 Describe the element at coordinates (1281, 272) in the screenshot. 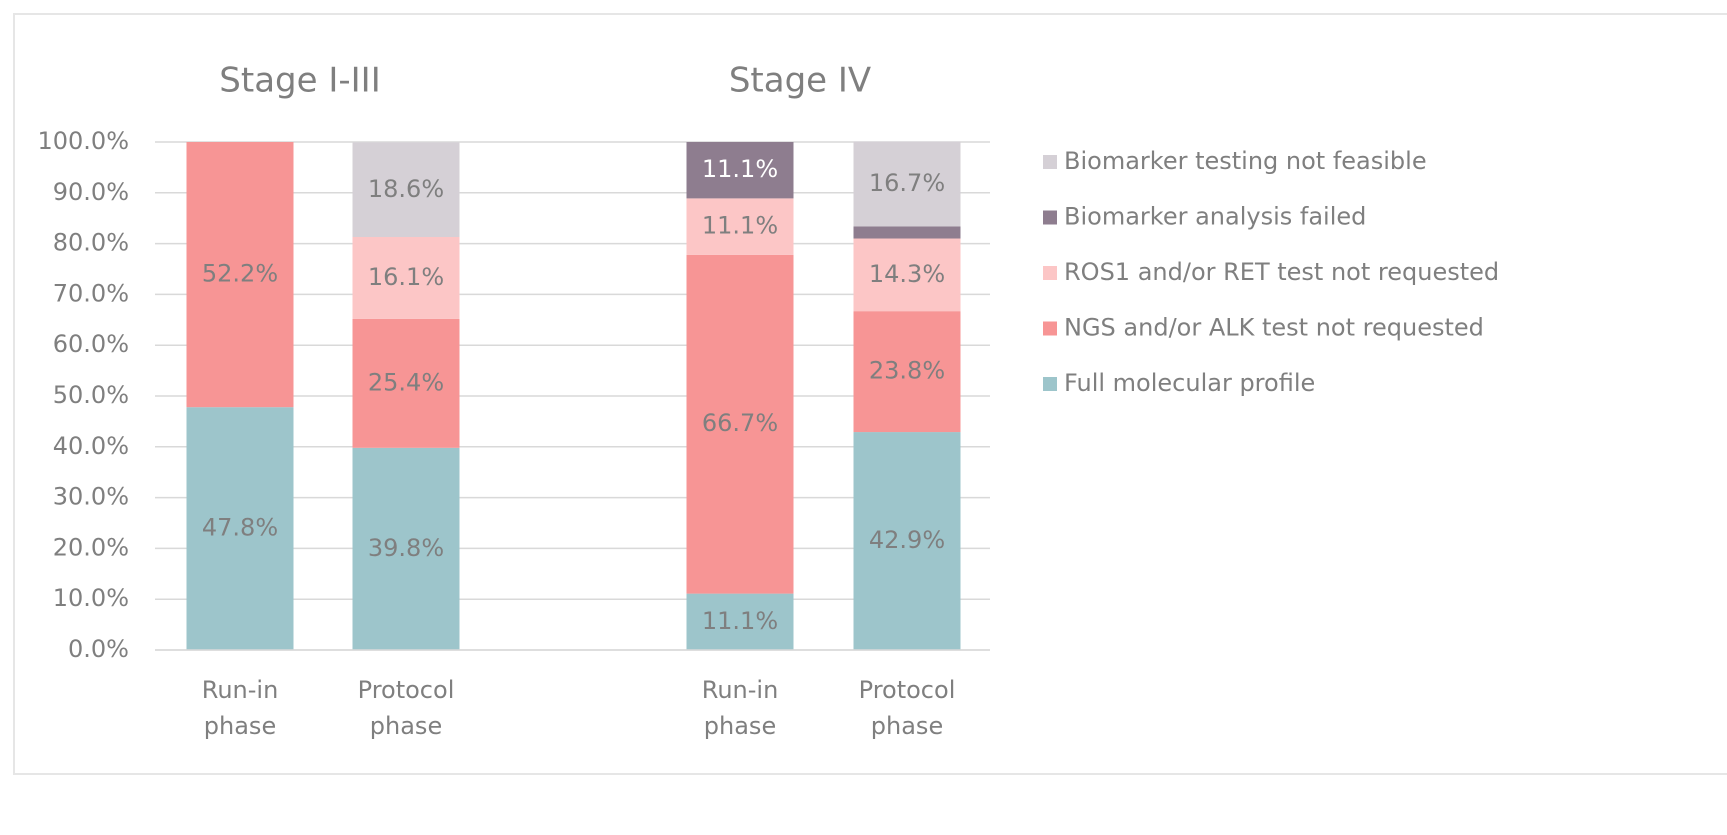

I see `legend-label: ROS1 and/or RET test not requested` at that location.